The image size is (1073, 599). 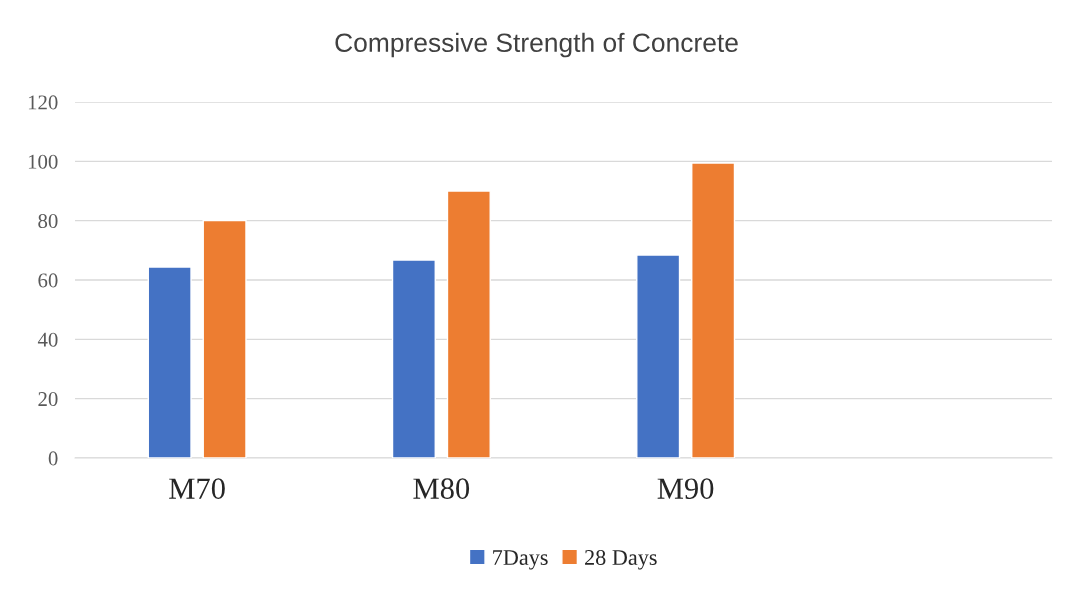 I want to click on legend-label: 28 Days, so click(x=621, y=559).